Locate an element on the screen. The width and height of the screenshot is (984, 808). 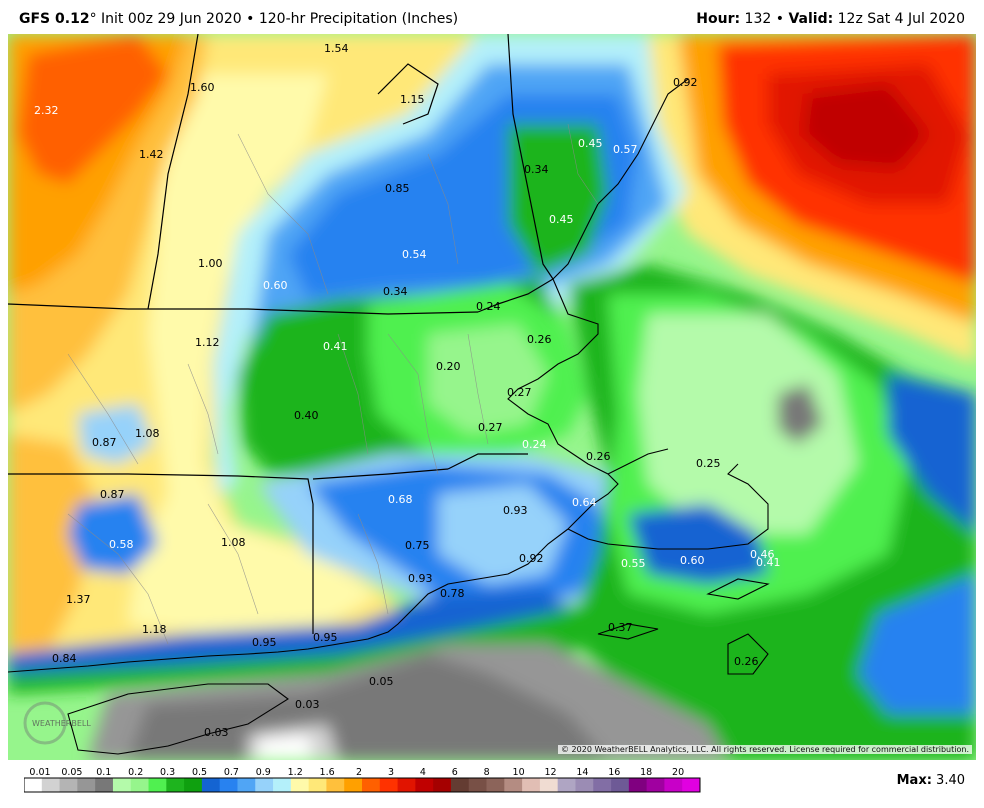
weatherbell-logo: WEATHERBELL is located at coordinates (57, 723).